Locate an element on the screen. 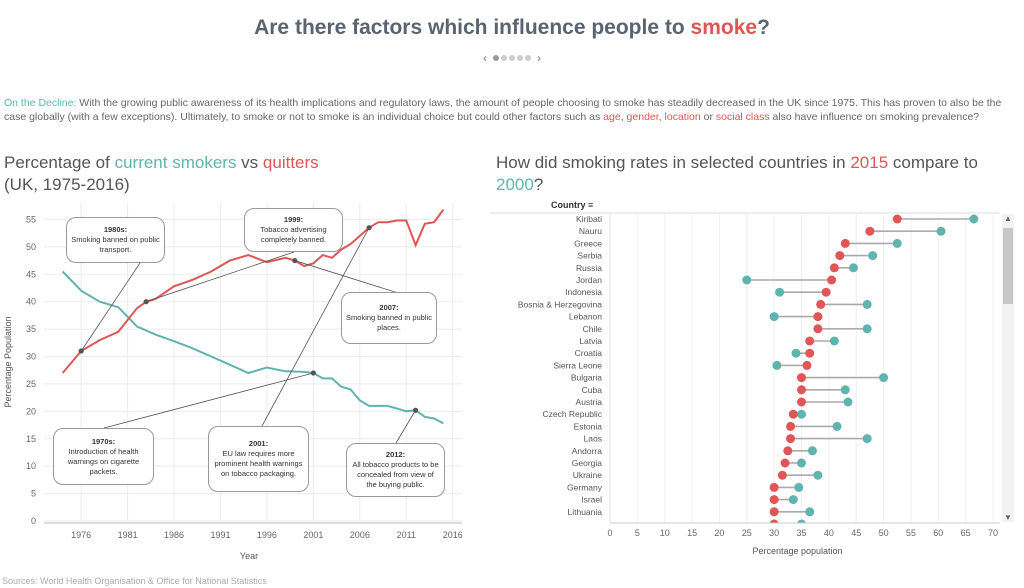 The width and height of the screenshot is (1024, 588). country-label: Cuba is located at coordinates (592, 390).